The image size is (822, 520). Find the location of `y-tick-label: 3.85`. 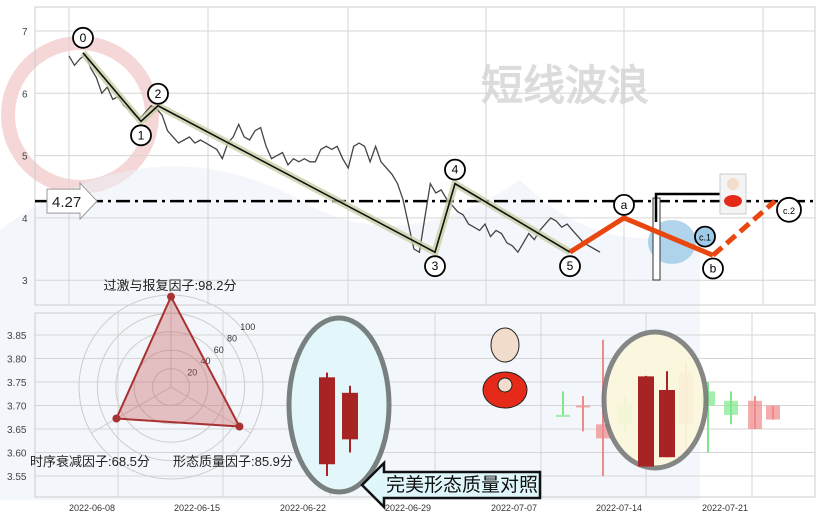

y-tick-label: 3.85 is located at coordinates (17, 336).